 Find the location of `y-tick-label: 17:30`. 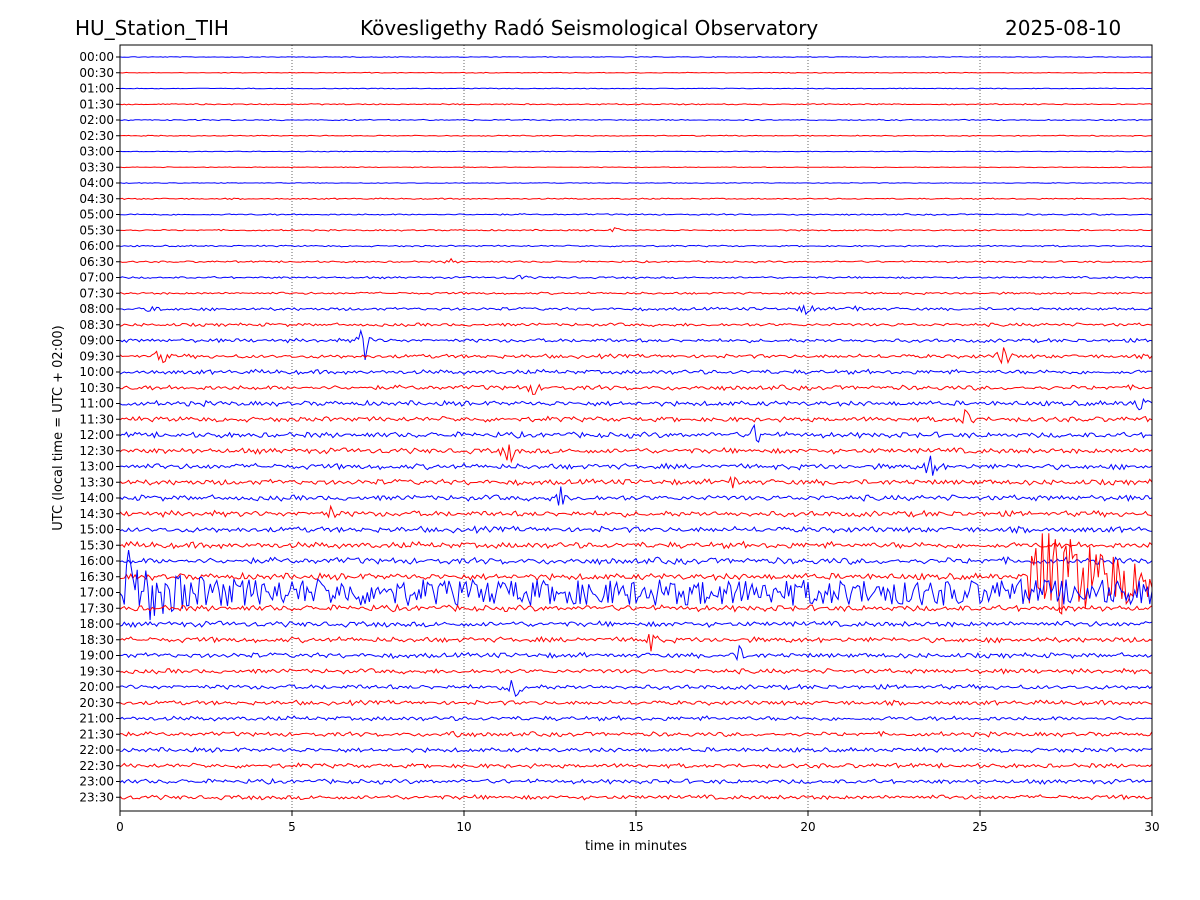

y-tick-label: 17:30 is located at coordinates (96, 608).